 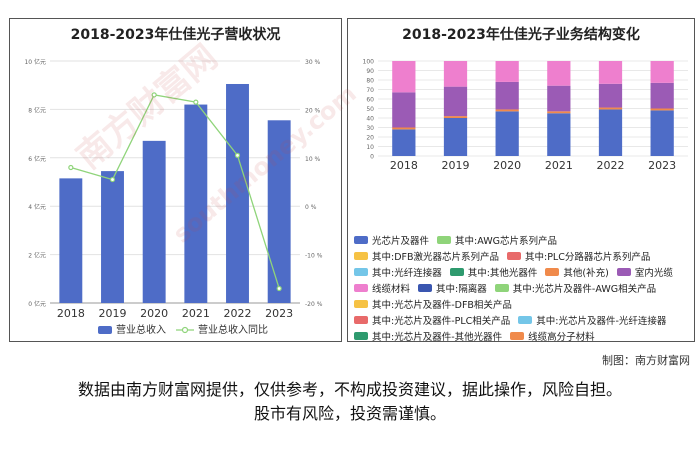 What do you see at coordinates (601, 321) in the screenshot?
I see `legend-label: 其中:光芯片及器件-光纤连接器` at bounding box center [601, 321].